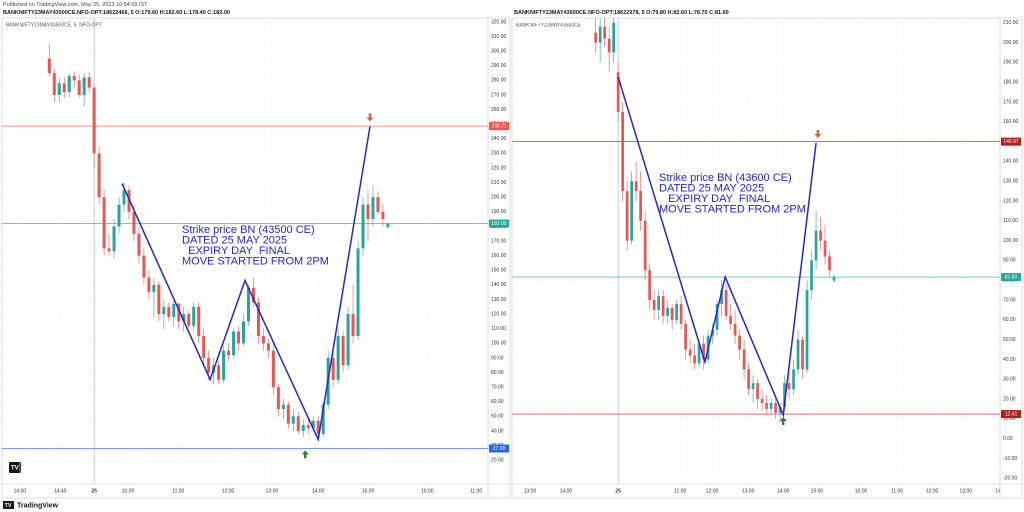 This screenshot has height=512, width=1024. What do you see at coordinates (1009, 320) in the screenshot?
I see `y-tick-label: 60.00` at bounding box center [1009, 320].